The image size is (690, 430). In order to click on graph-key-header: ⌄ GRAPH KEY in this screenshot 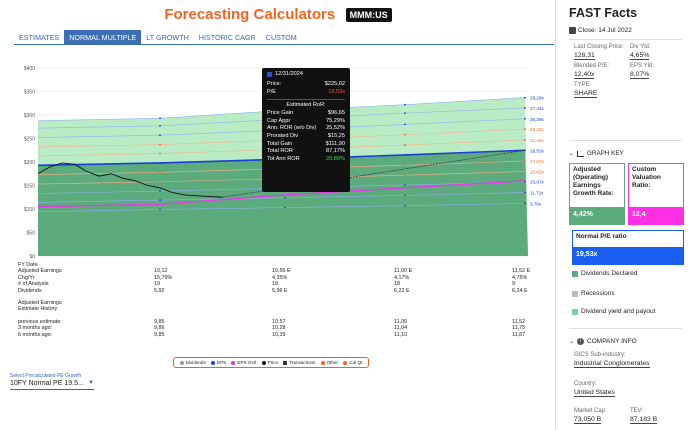, I will do `click(596, 153)`.